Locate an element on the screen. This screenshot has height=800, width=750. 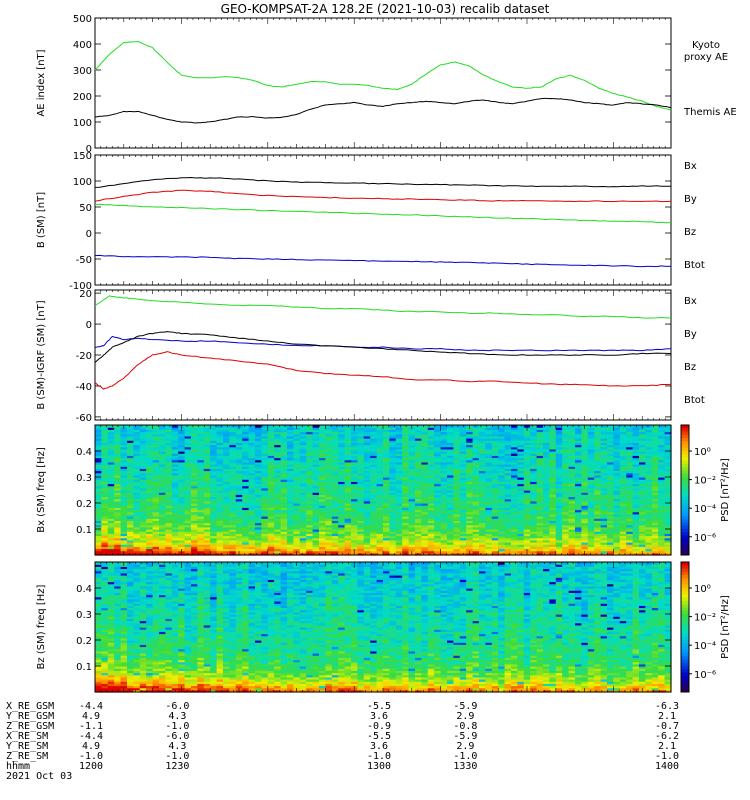
y-tick-label: 100 is located at coordinates (82, 182).